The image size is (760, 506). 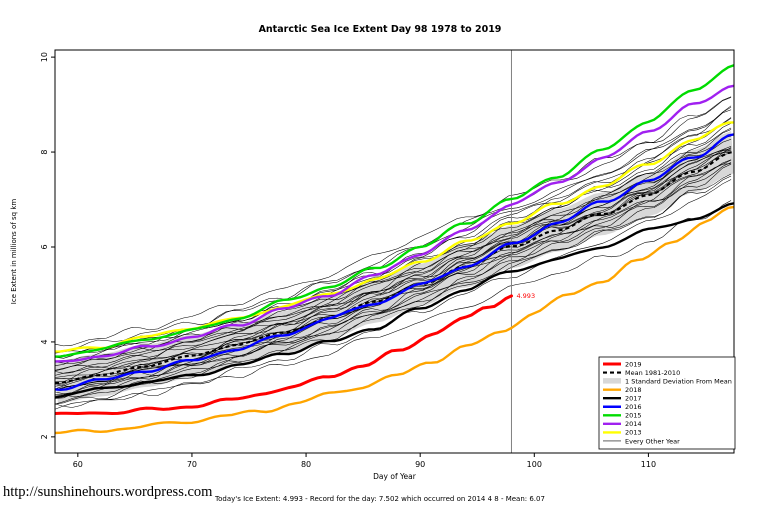 What do you see at coordinates (667, 403) in the screenshot?
I see `legend-box` at bounding box center [667, 403].